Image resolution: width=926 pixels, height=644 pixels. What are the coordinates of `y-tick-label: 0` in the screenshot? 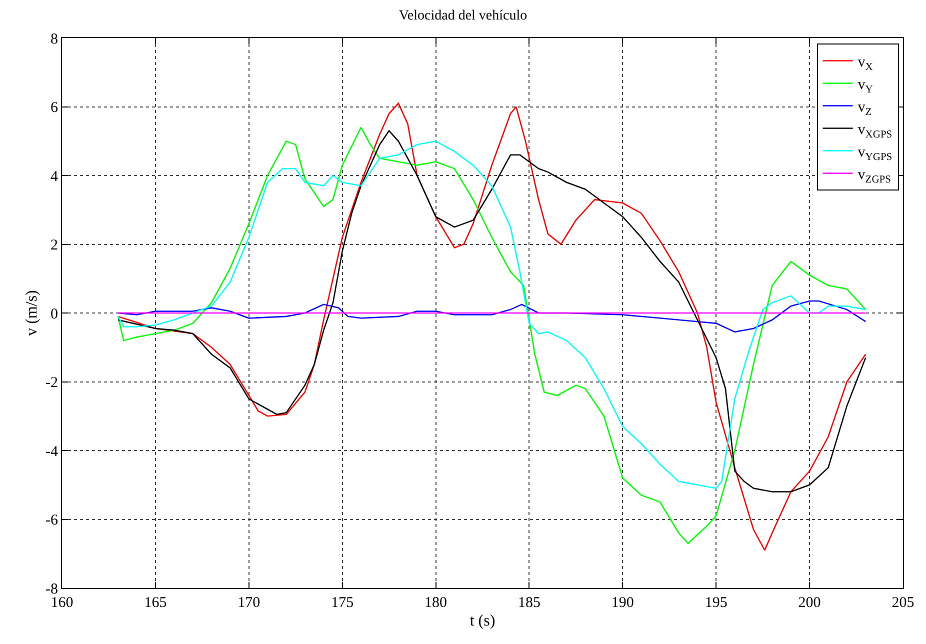 It's located at (54, 314).